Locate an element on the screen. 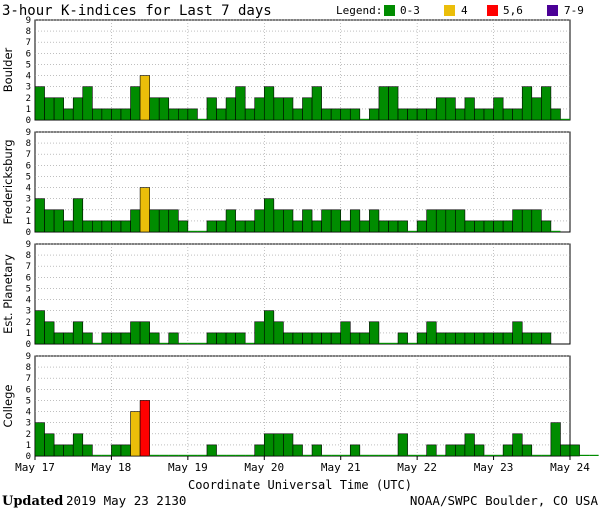 The image size is (600, 510). legend-label-quiet: 0-3 is located at coordinates (410, 10).